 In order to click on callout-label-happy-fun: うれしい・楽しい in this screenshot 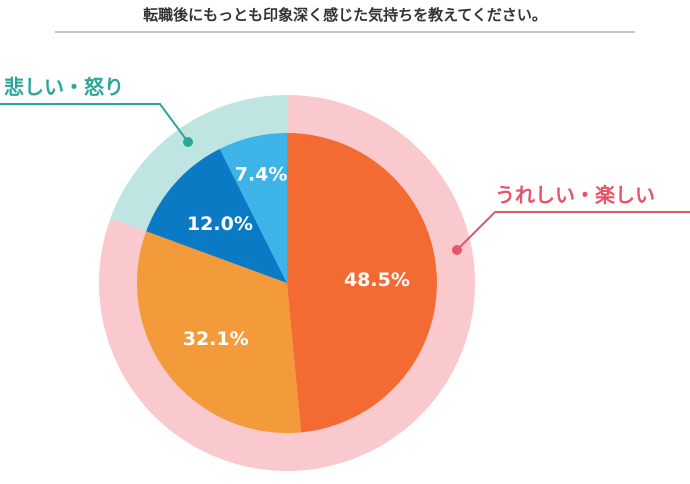, I will do `click(575, 195)`.